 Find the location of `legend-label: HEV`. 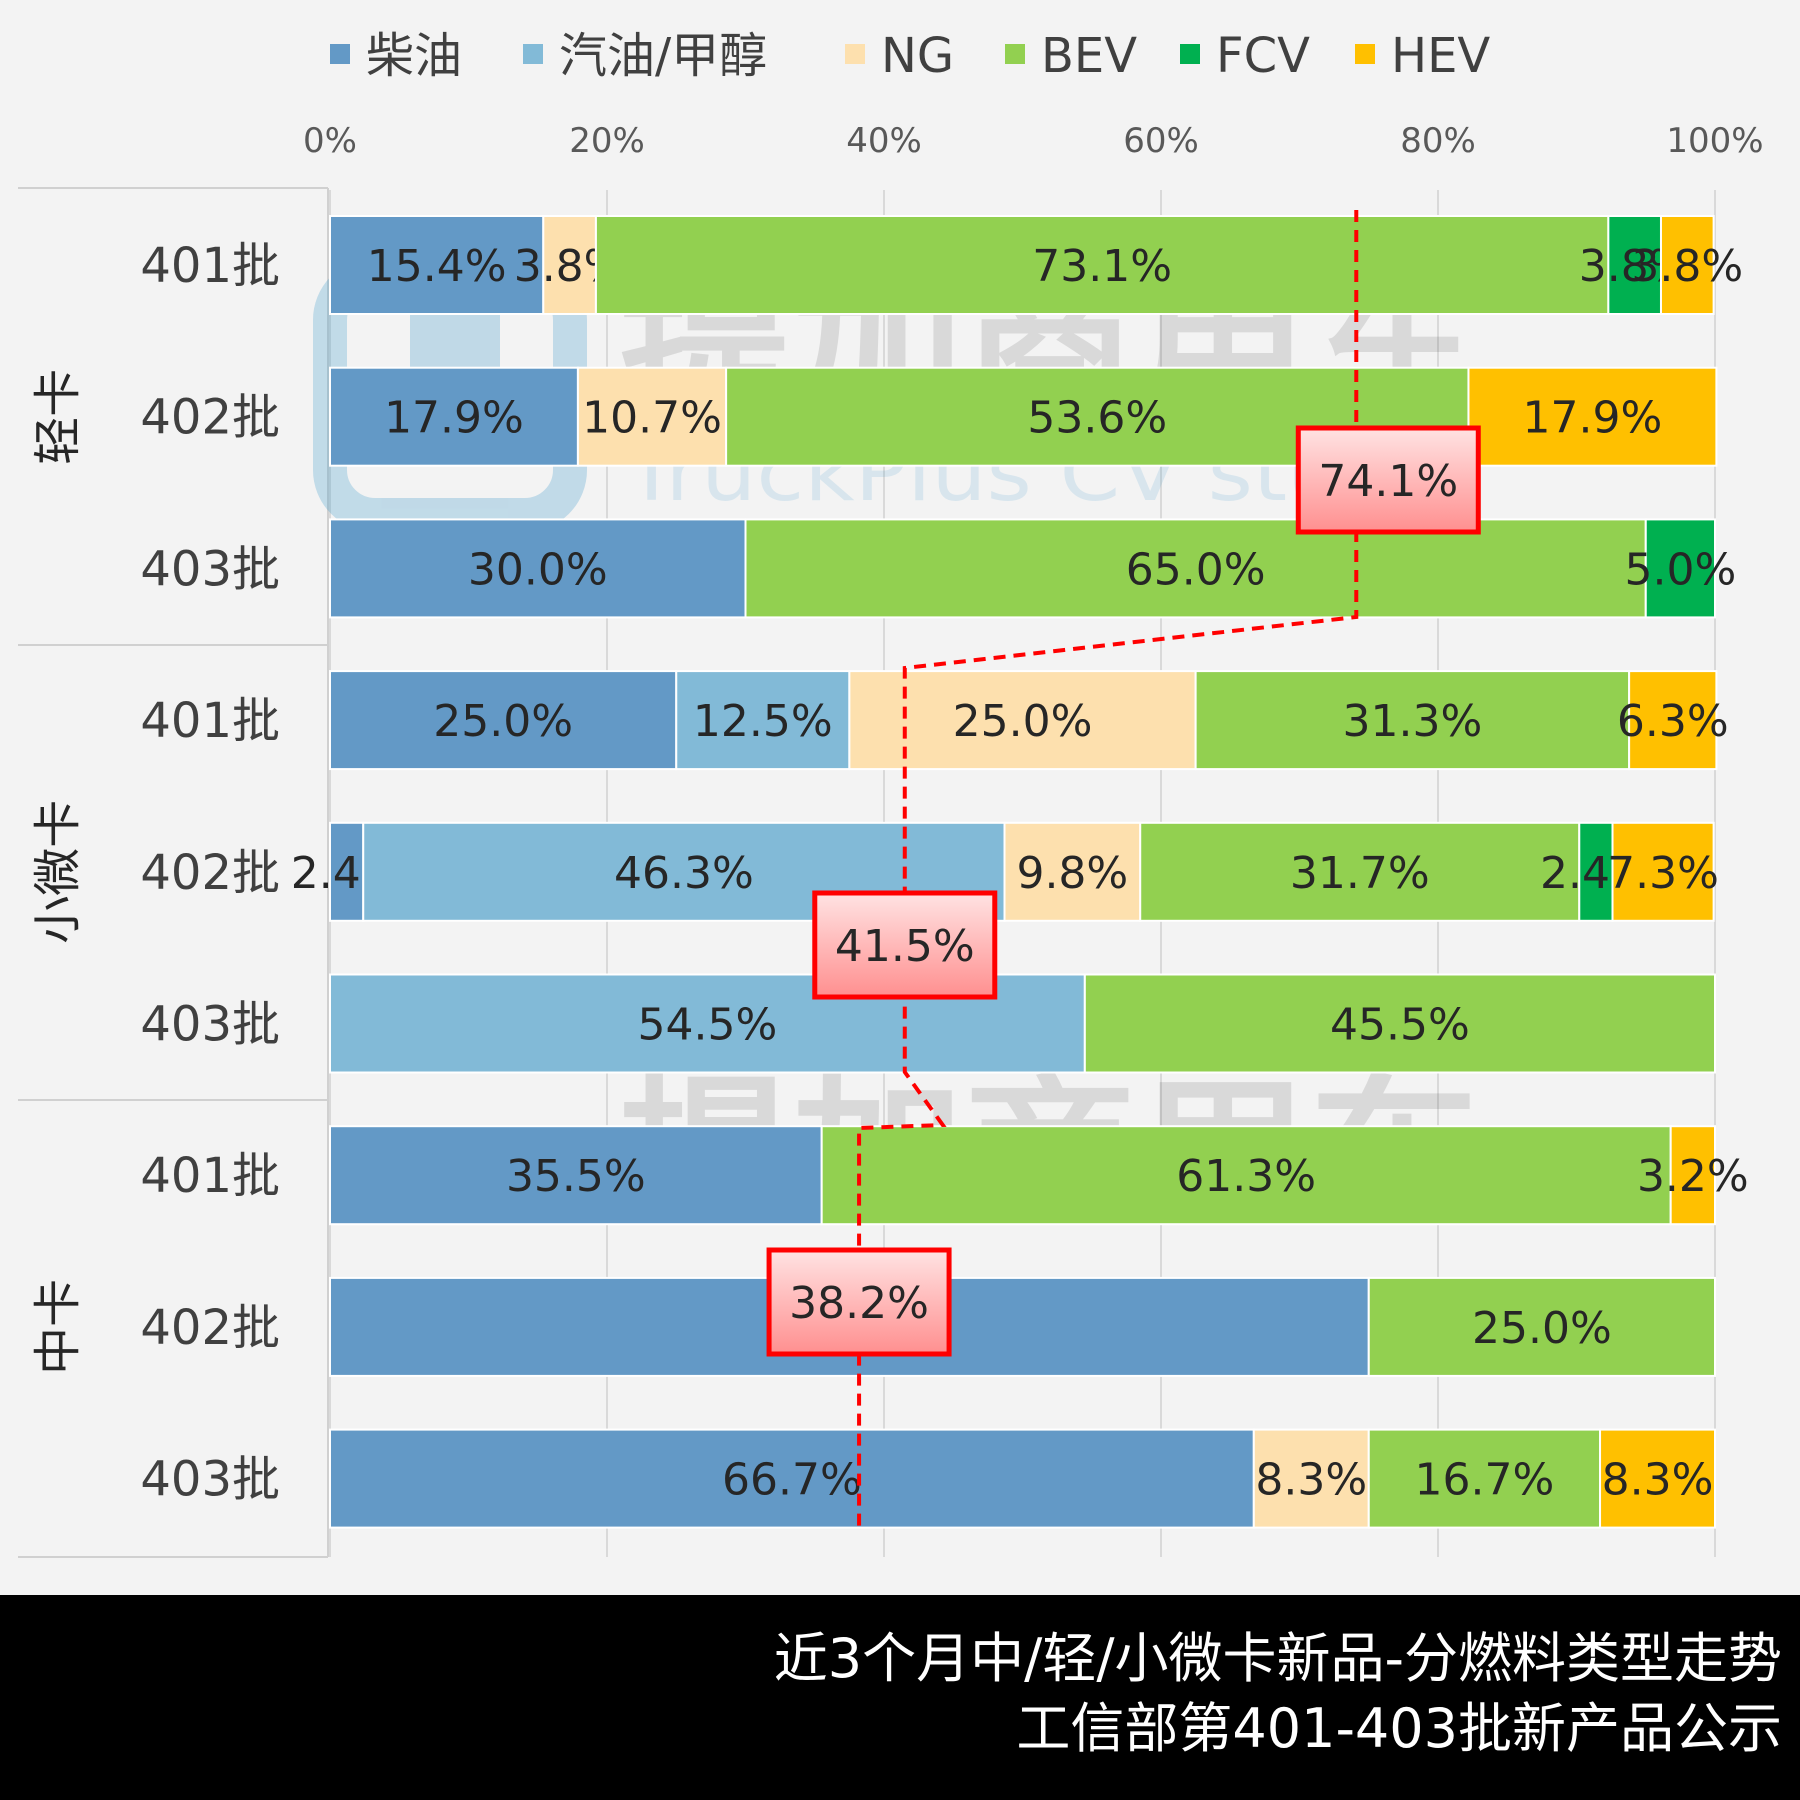

legend-label: HEV is located at coordinates (1440, 56).